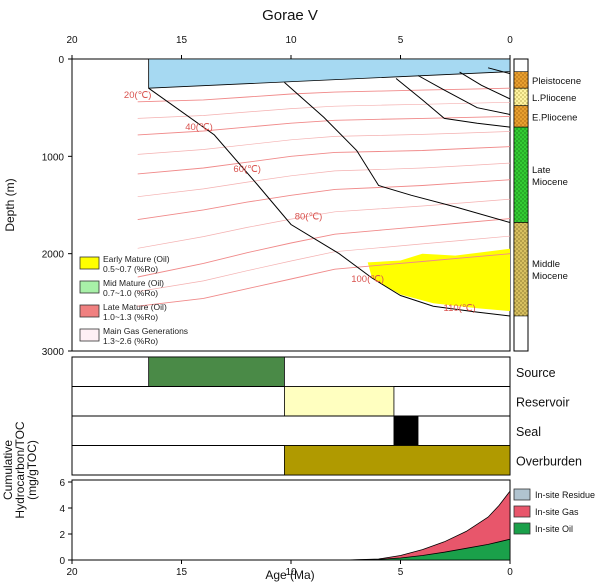 The width and height of the screenshot is (600, 582). I want to click on event-bar-seal, so click(406, 430).